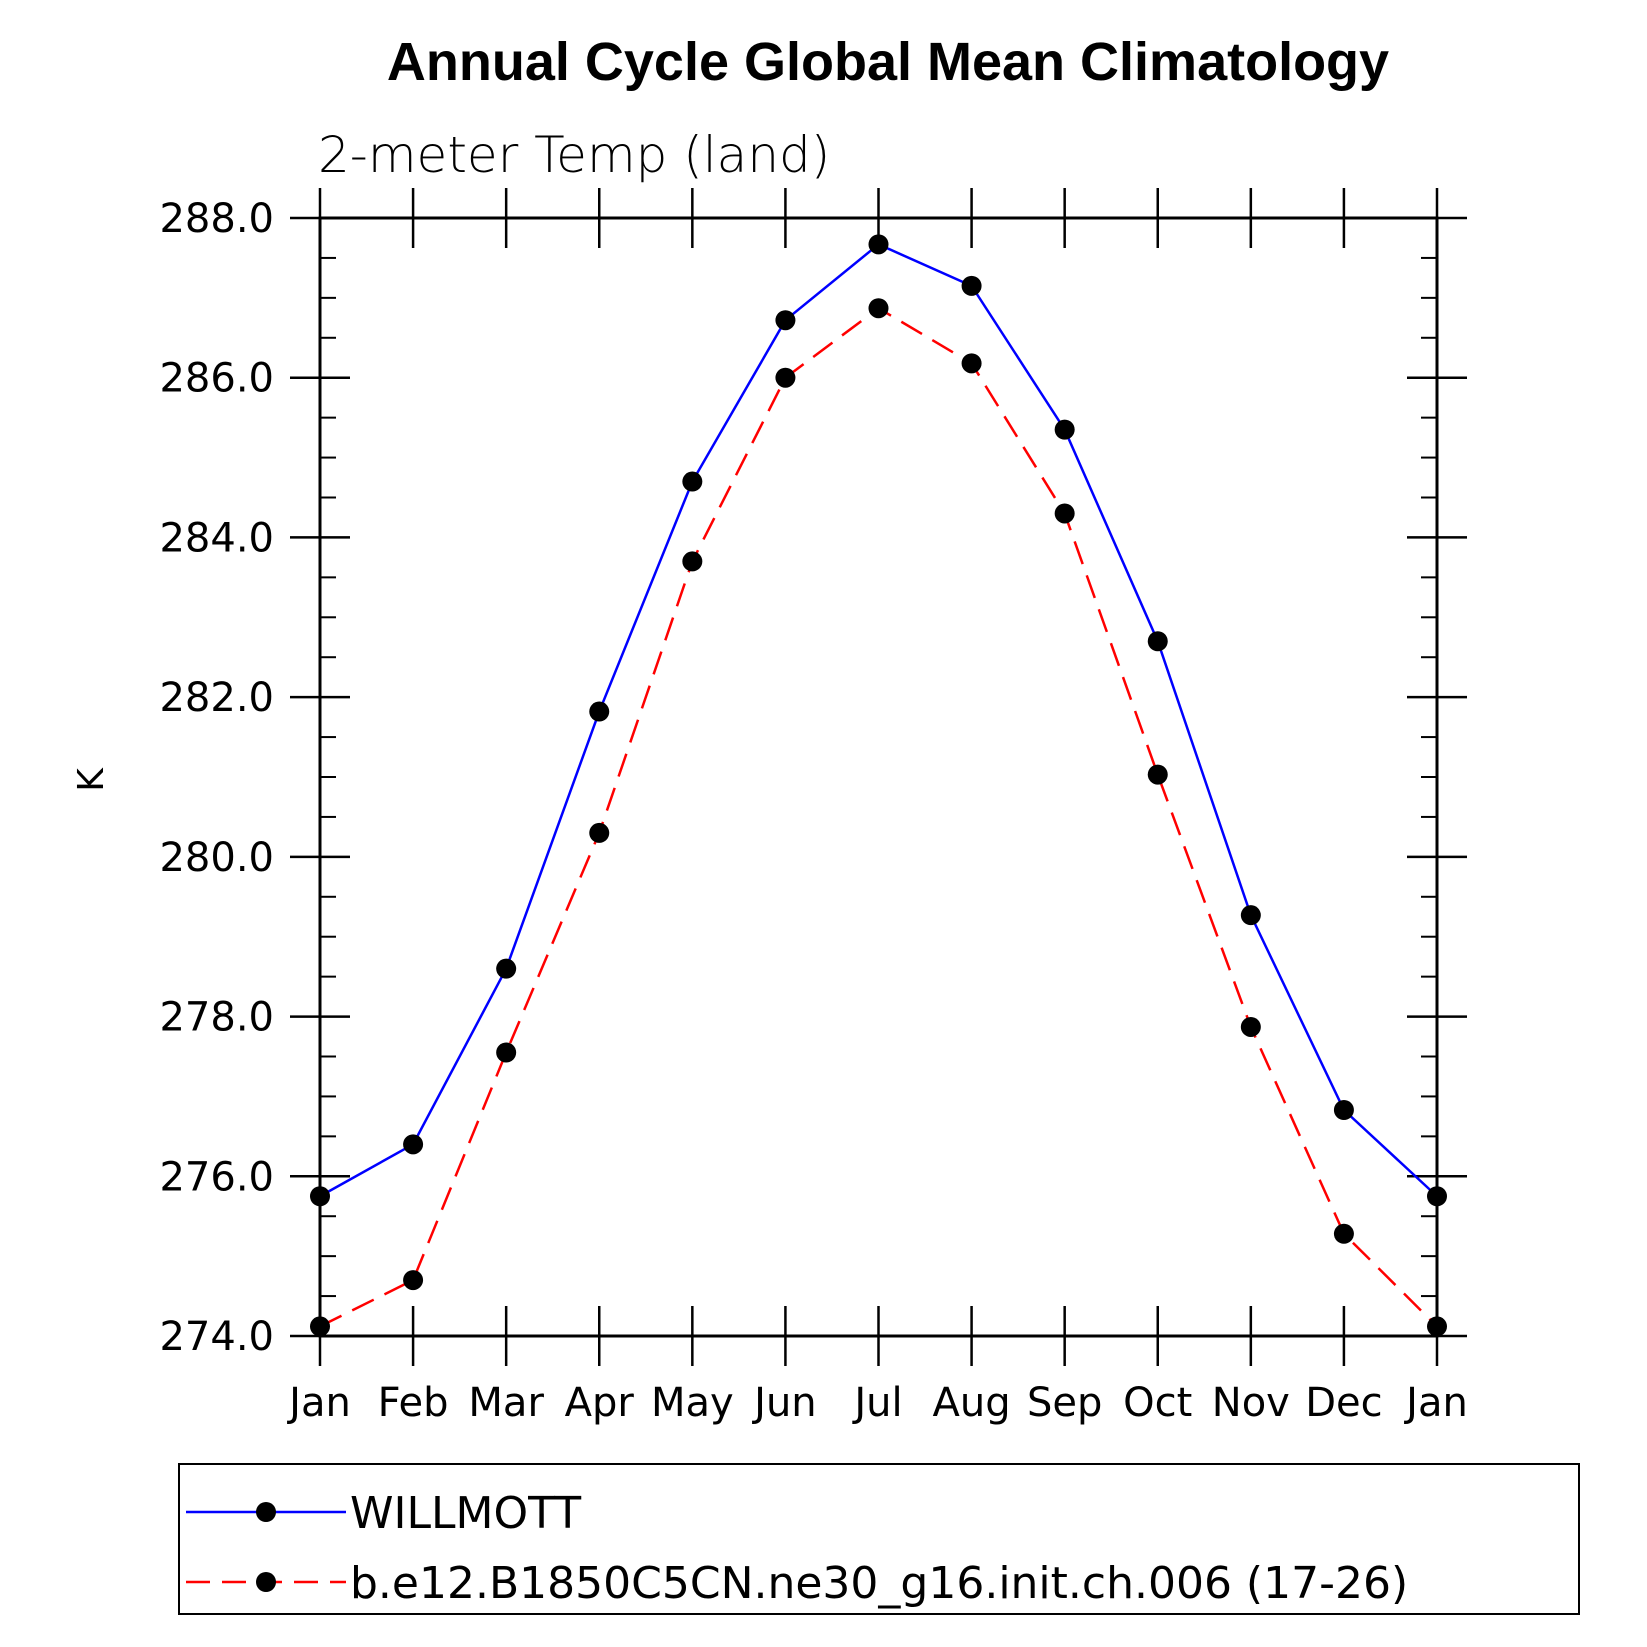 This screenshot has width=1647, height=1647. I want to click on y-tick-label: 276.0, so click(216, 1177).